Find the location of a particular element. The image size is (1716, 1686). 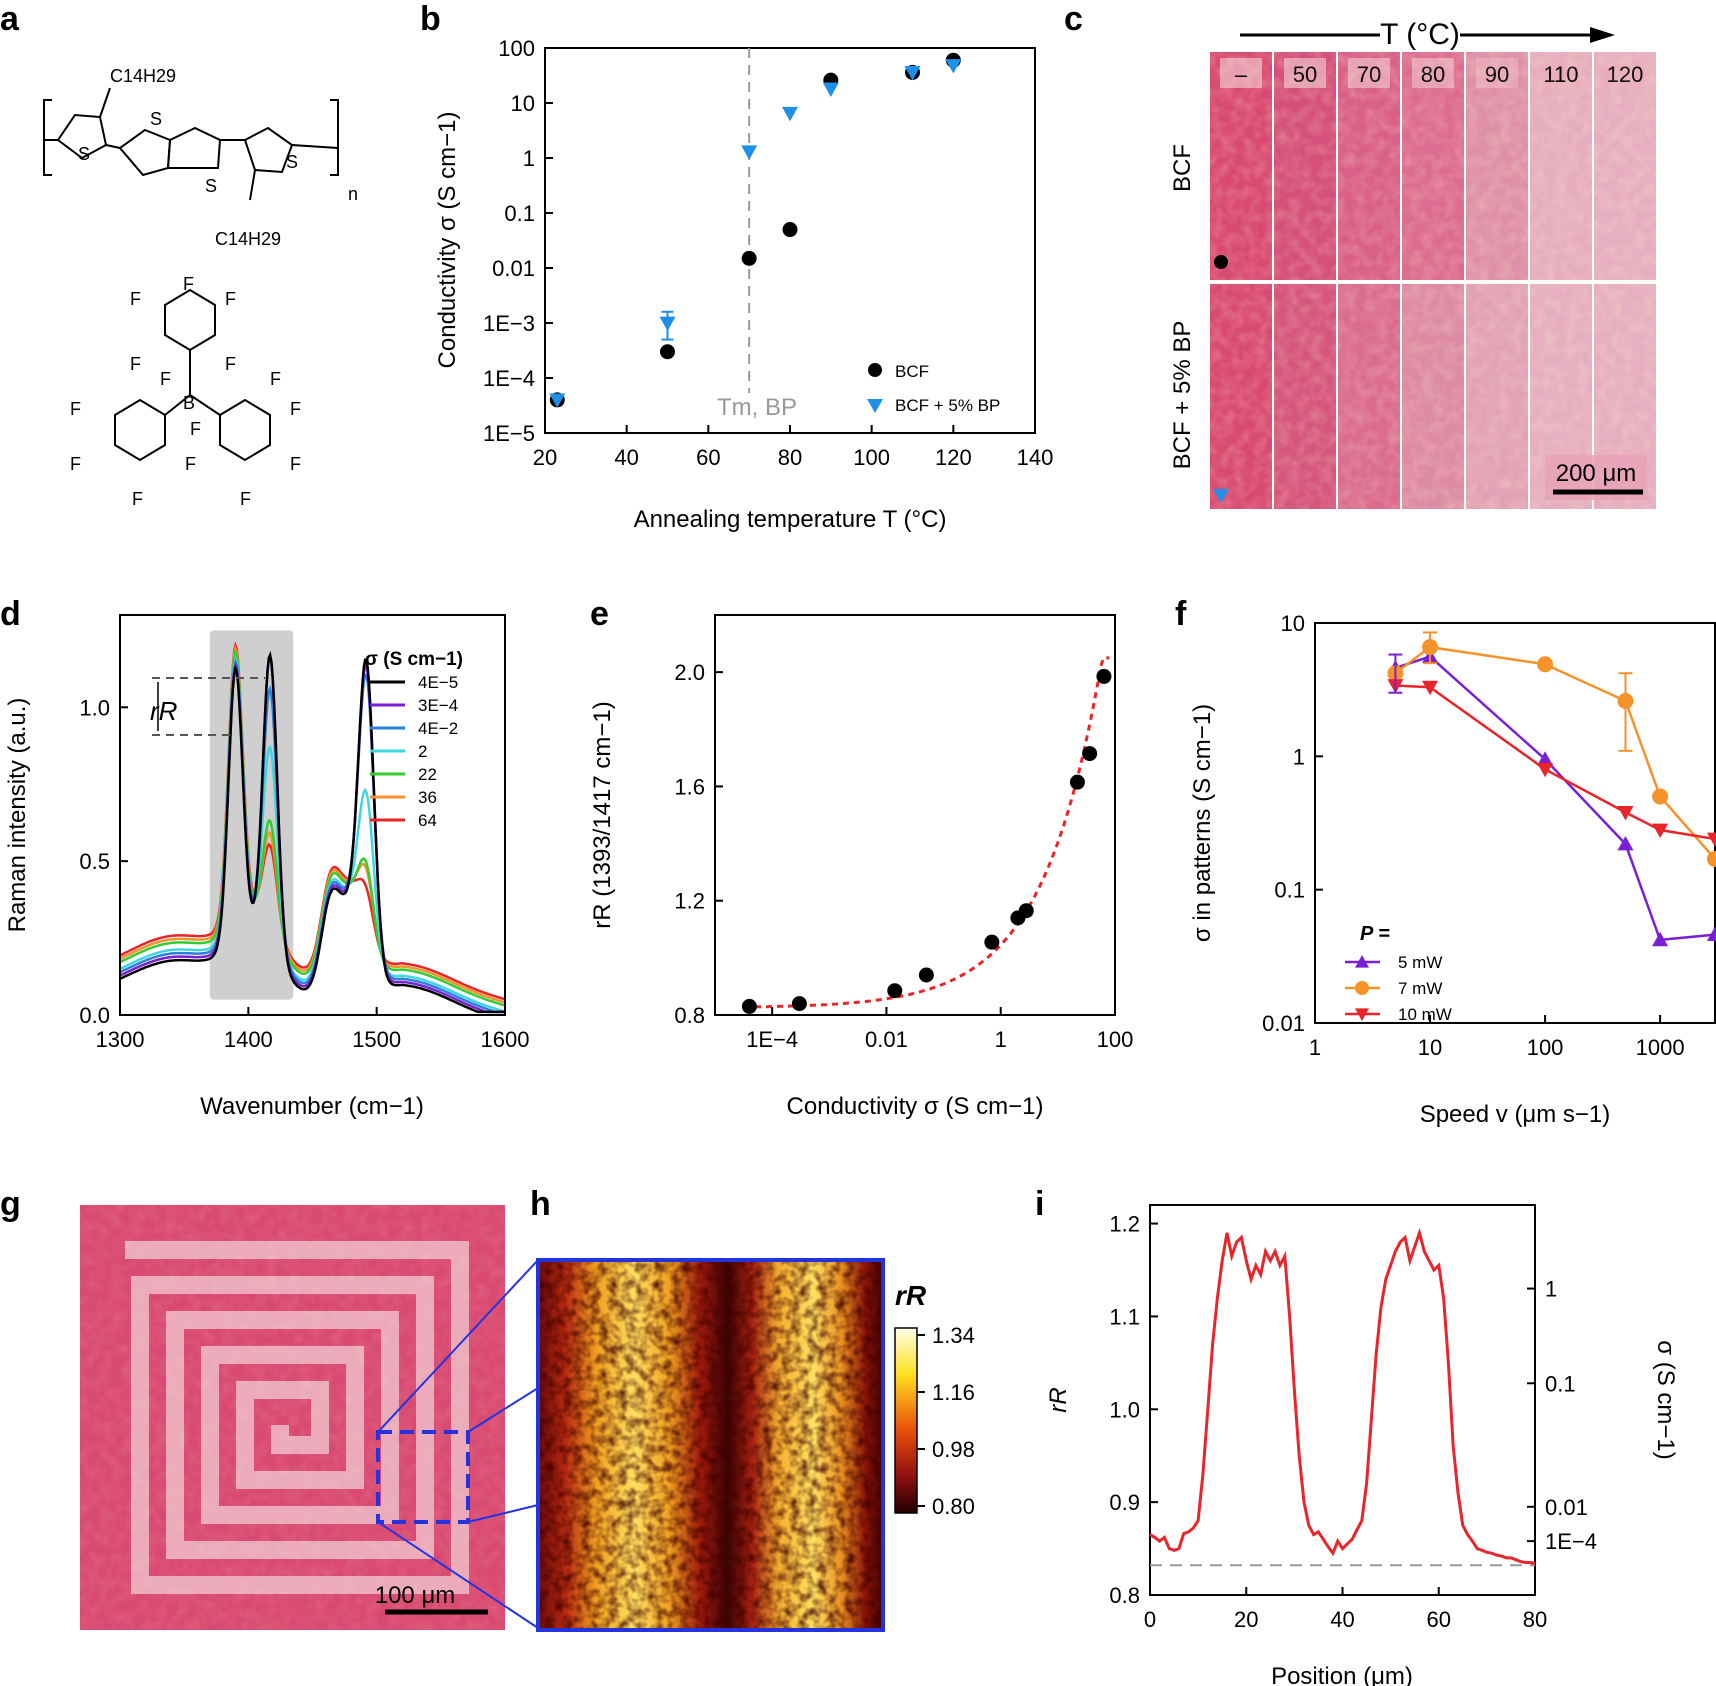

panel-label-i: i is located at coordinates (1039, 1204).